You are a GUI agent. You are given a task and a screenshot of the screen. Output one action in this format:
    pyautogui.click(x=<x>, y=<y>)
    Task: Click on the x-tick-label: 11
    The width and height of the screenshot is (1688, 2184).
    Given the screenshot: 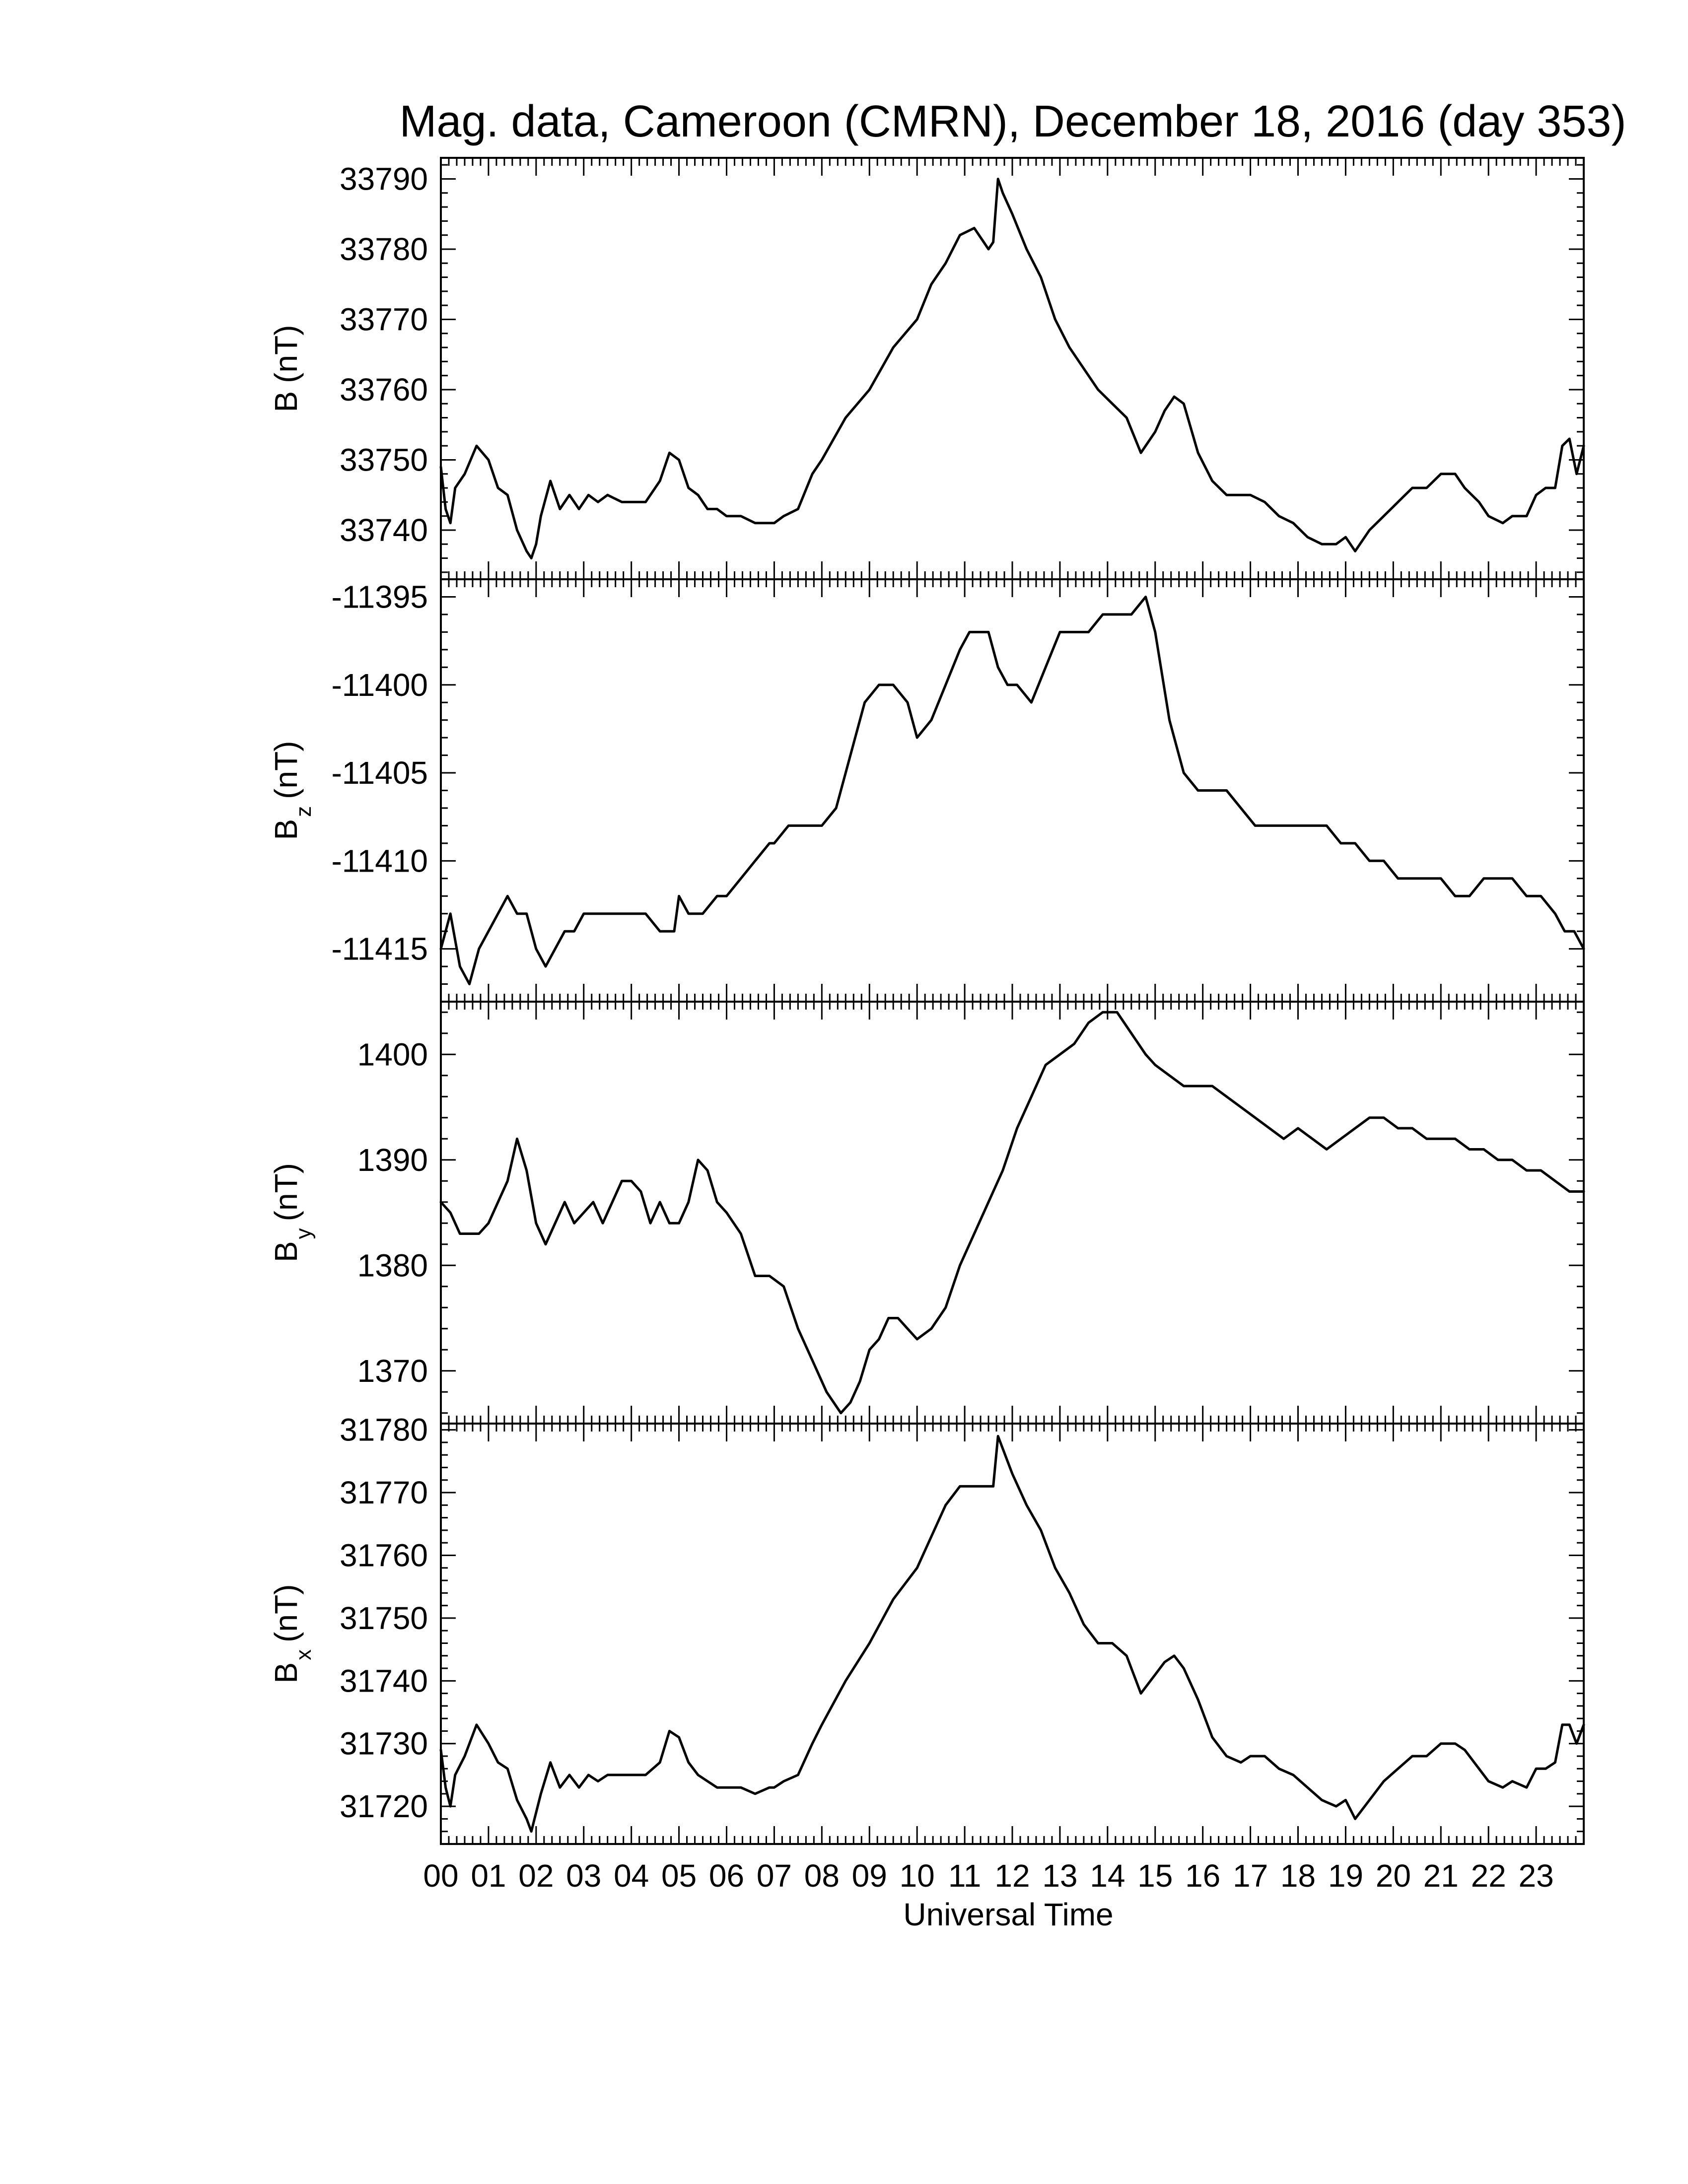 What is the action you would take?
    pyautogui.click(x=964, y=1876)
    